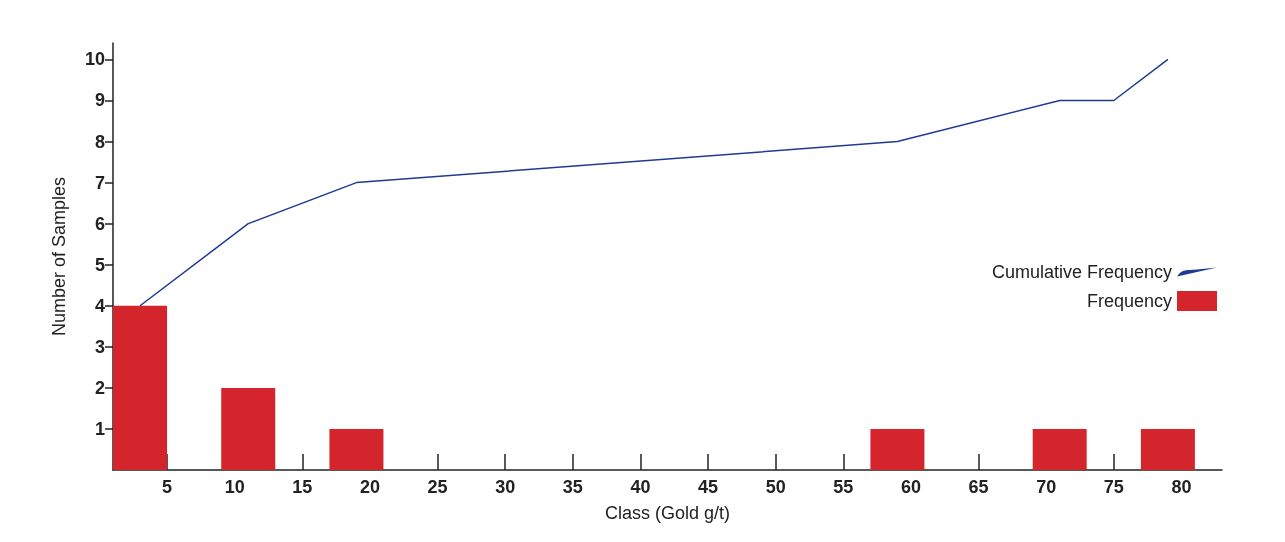  I want to click on x-tick-label: 10, so click(234, 487).